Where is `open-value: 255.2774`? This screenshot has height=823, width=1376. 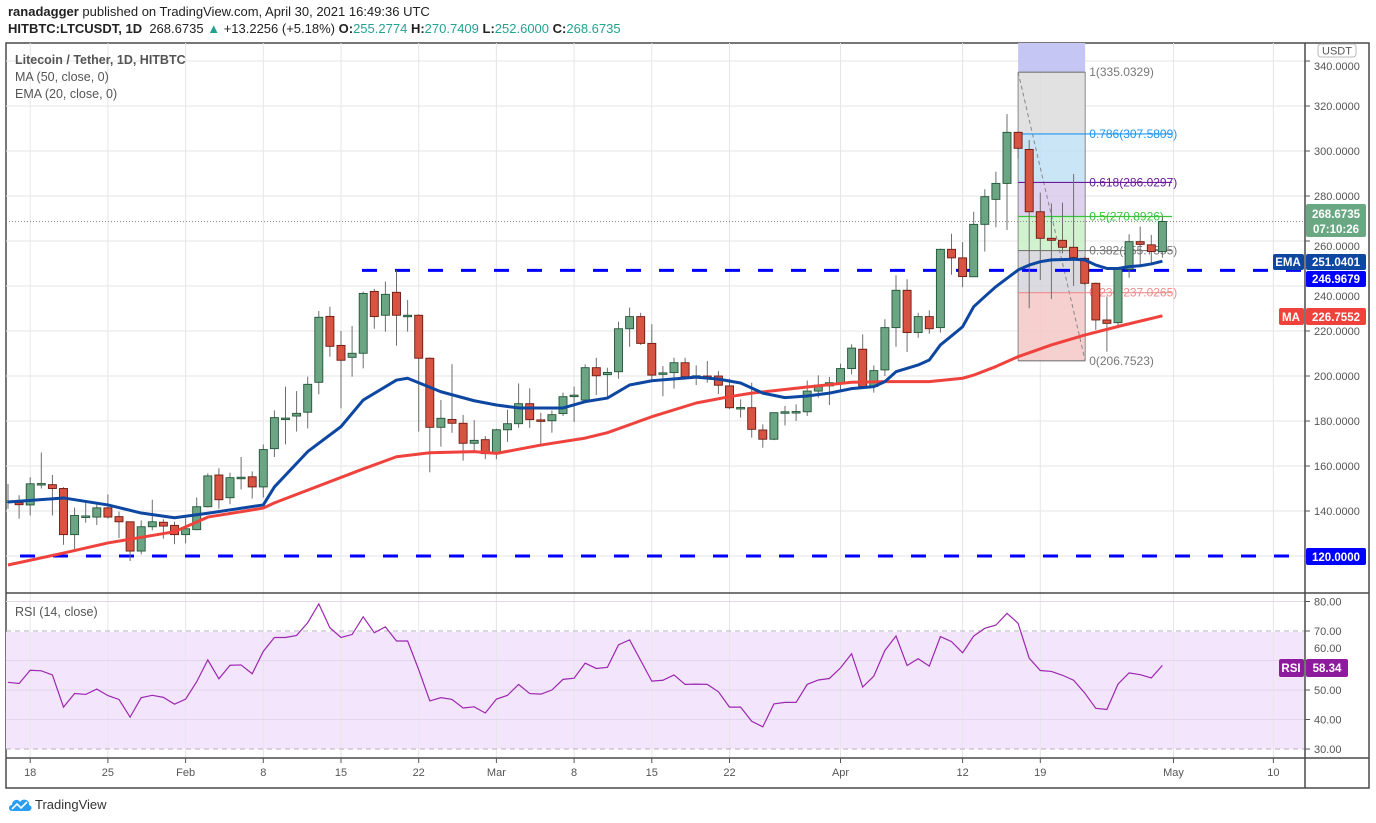 open-value: 255.2774 is located at coordinates (380, 28).